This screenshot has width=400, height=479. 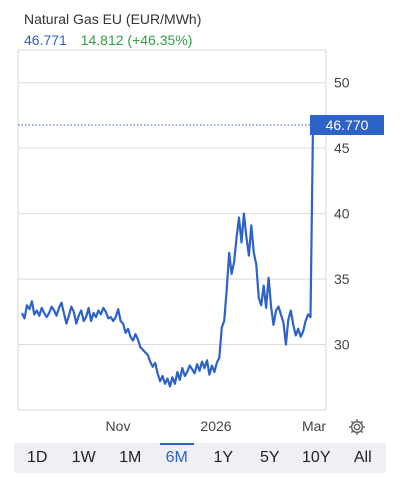 I want to click on instrument-title: Natural Gas EU (EUR/MWh), so click(x=113, y=19).